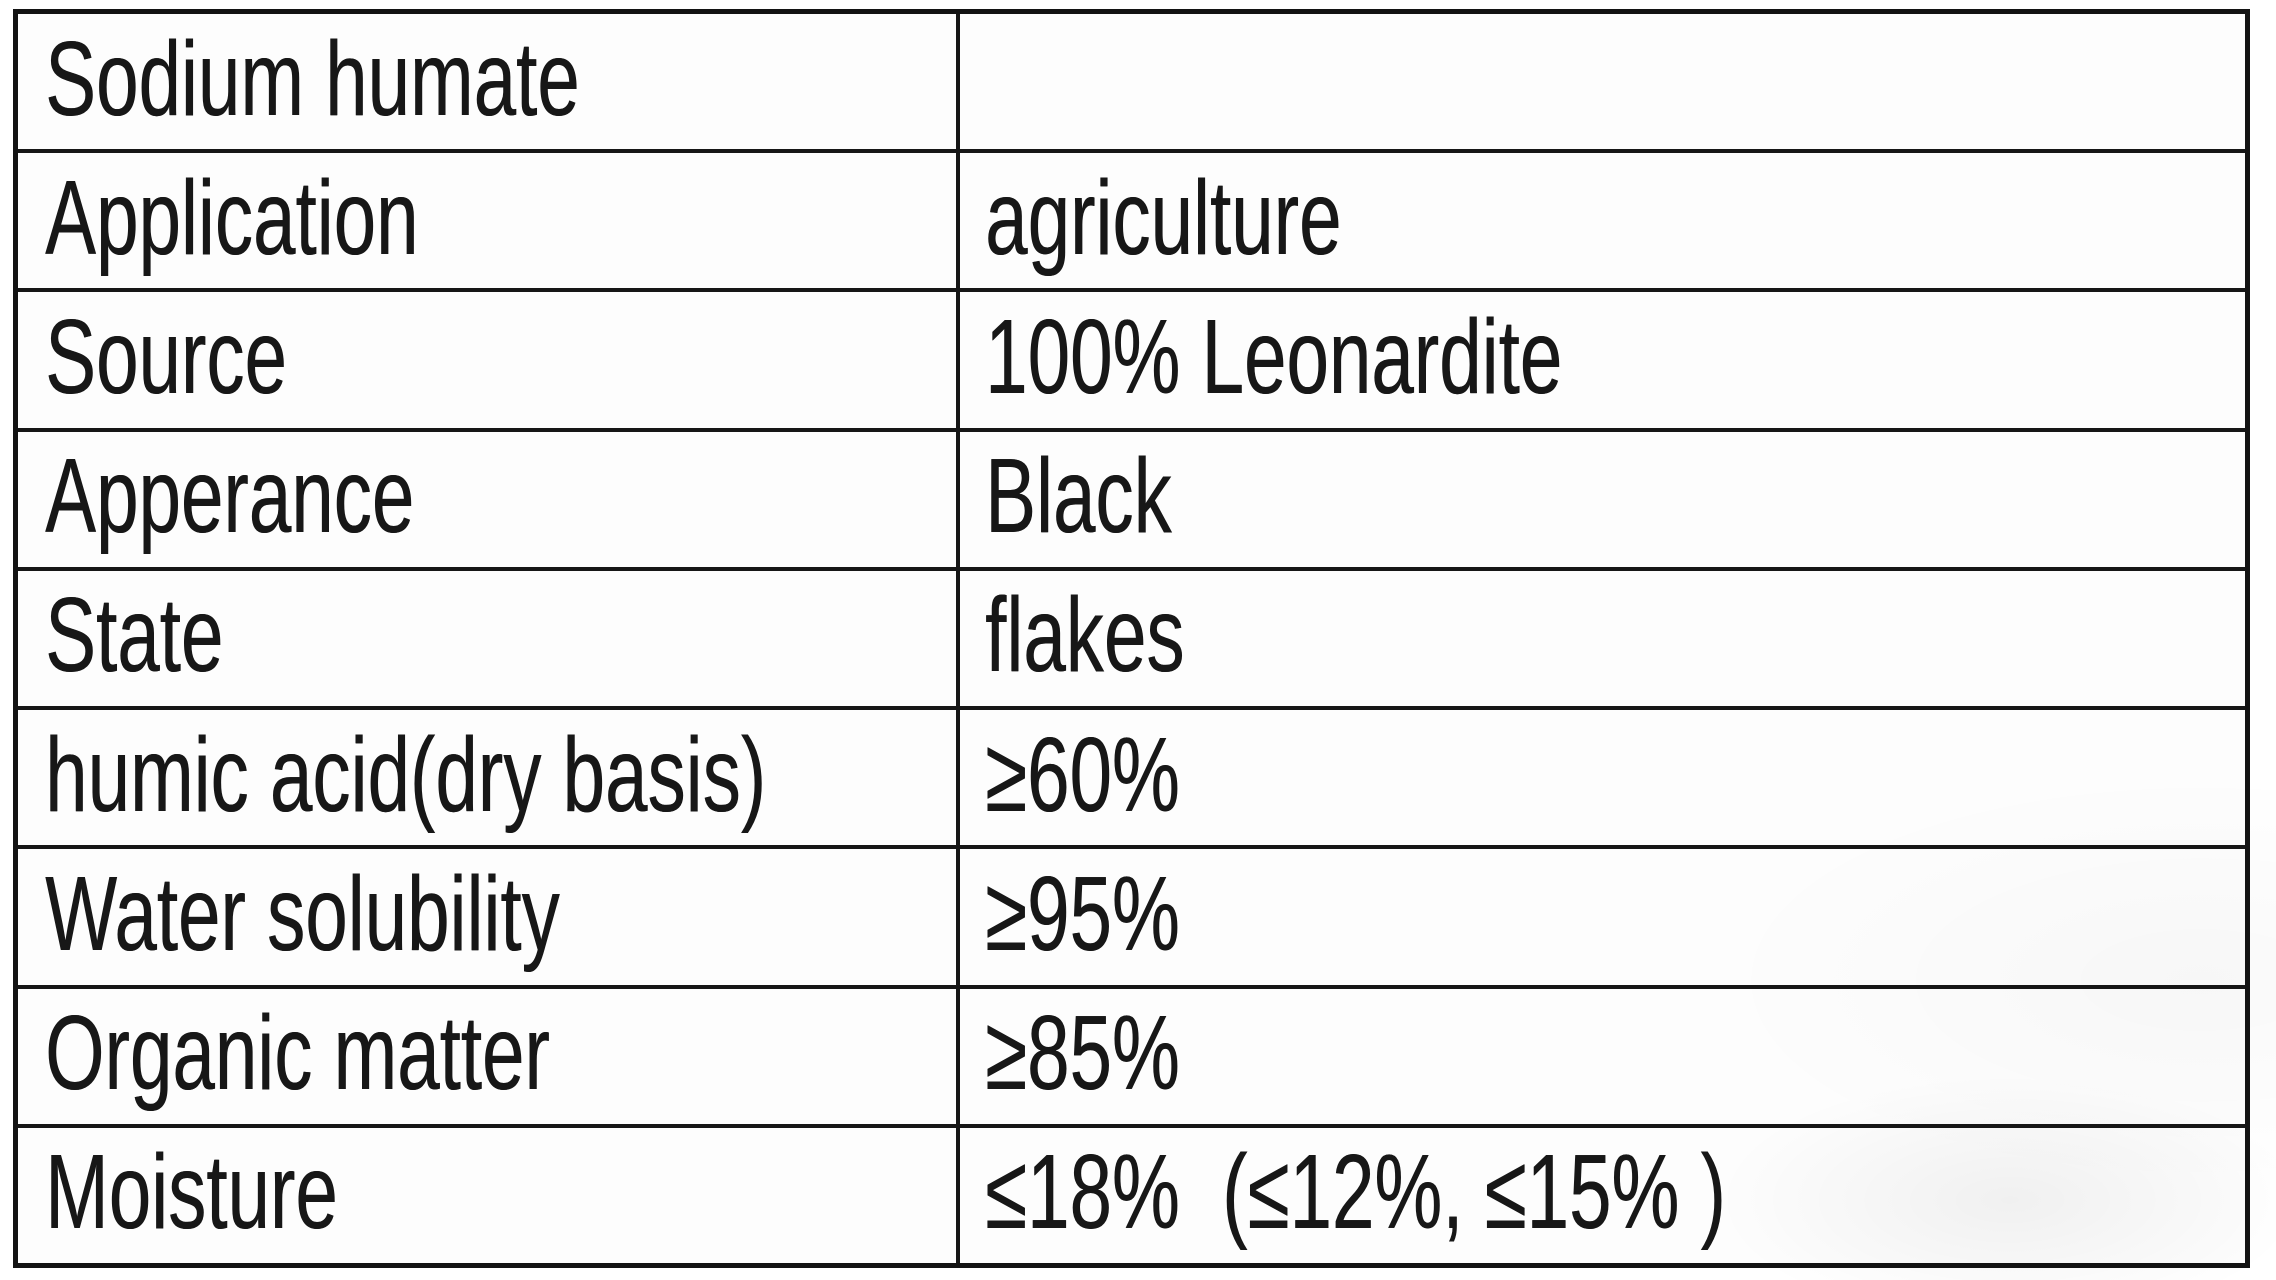 This screenshot has height=1280, width=2276. I want to click on value-text: ≥60%, so click(1082, 774).